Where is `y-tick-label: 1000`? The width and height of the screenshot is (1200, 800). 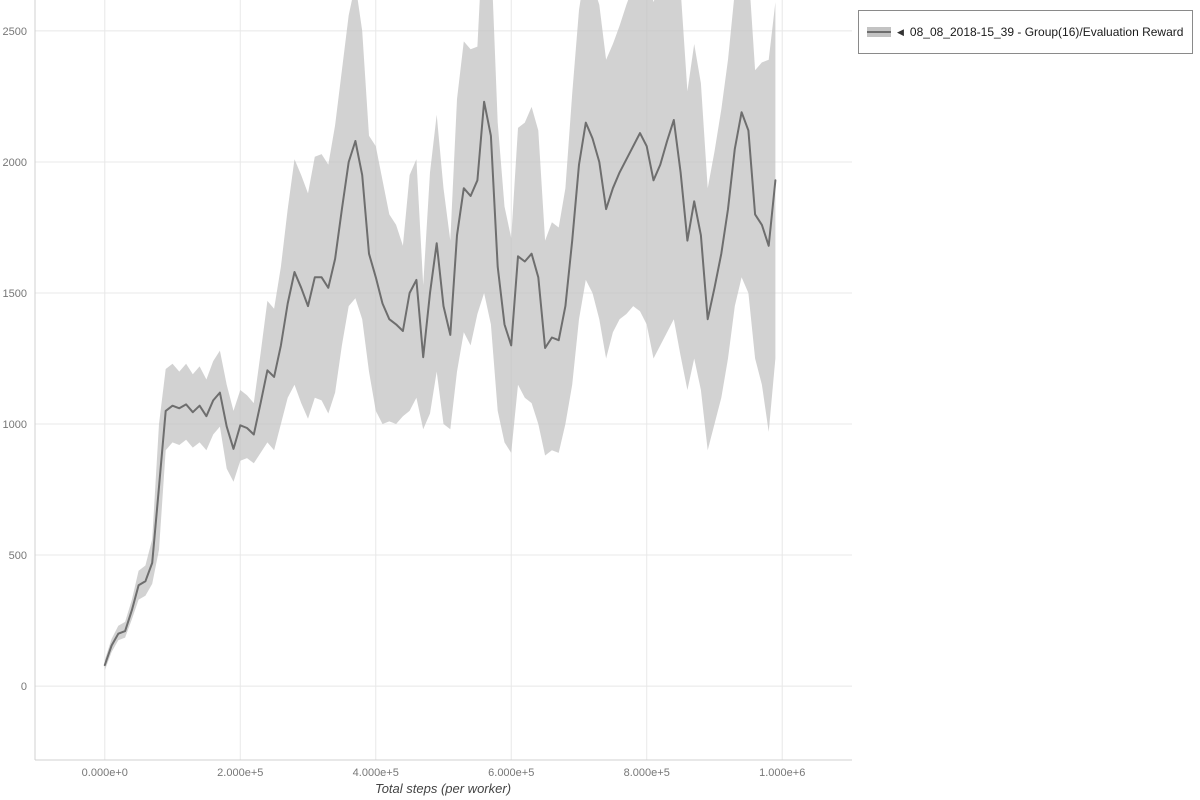
y-tick-label: 1000 is located at coordinates (15, 425).